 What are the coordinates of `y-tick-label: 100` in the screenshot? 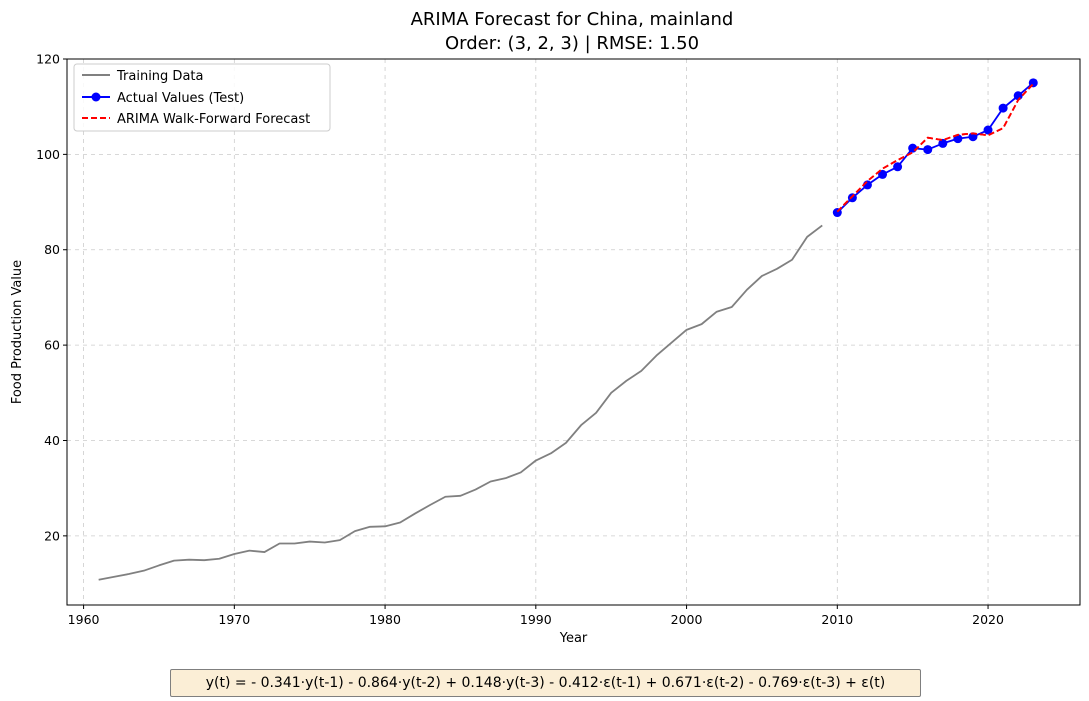 It's located at (48, 154).